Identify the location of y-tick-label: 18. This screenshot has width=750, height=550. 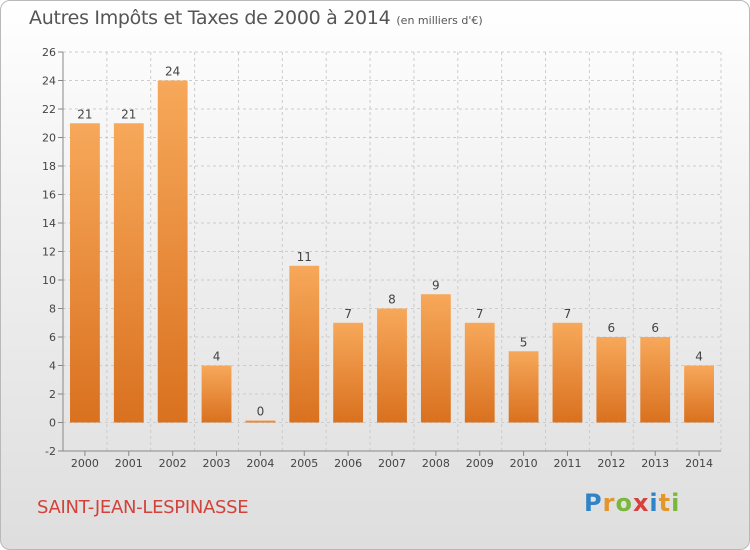
(49, 166).